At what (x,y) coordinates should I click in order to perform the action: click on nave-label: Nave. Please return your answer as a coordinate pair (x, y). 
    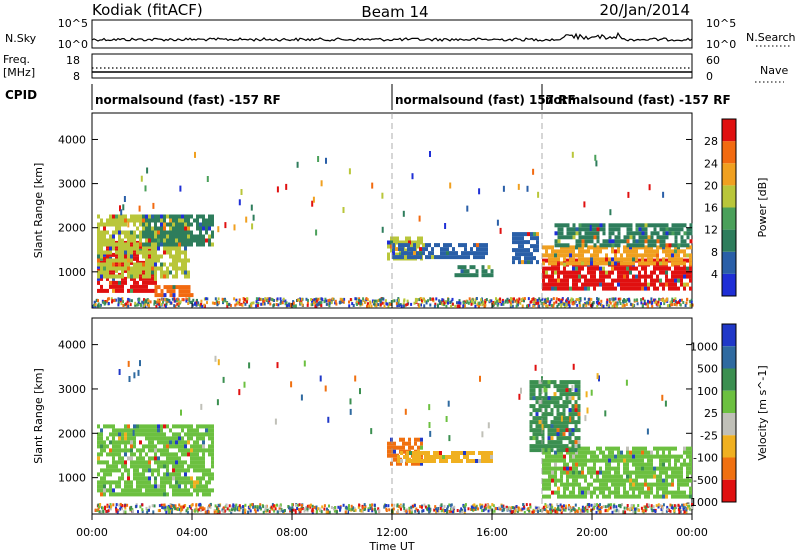
    Looking at the image, I should click on (774, 70).